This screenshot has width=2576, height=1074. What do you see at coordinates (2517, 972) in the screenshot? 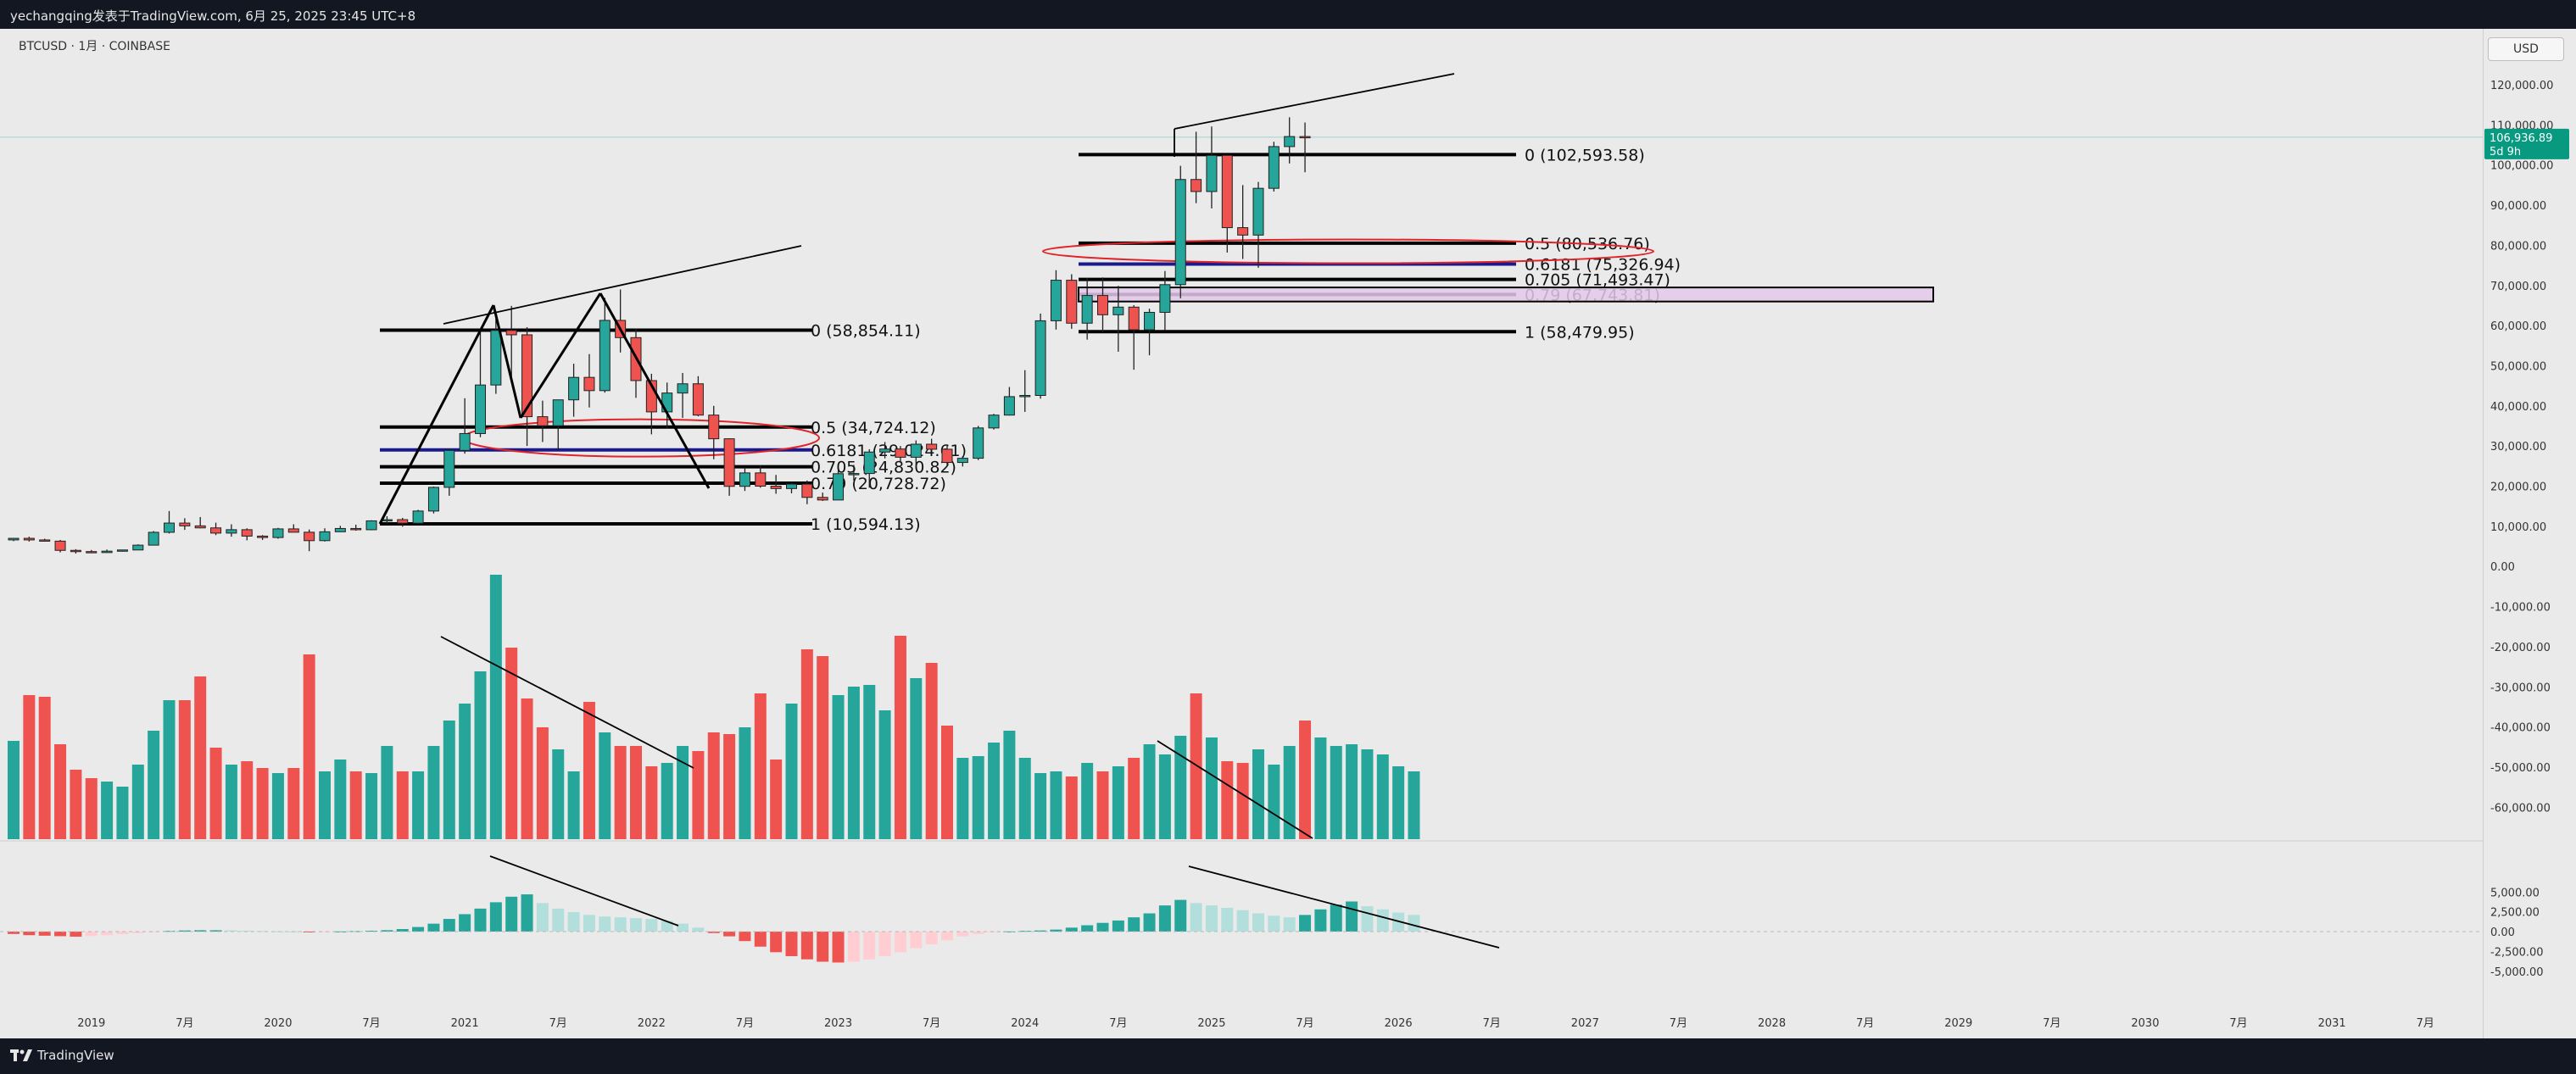
I see `oscillator-tick-label: -5,000.00` at bounding box center [2517, 972].